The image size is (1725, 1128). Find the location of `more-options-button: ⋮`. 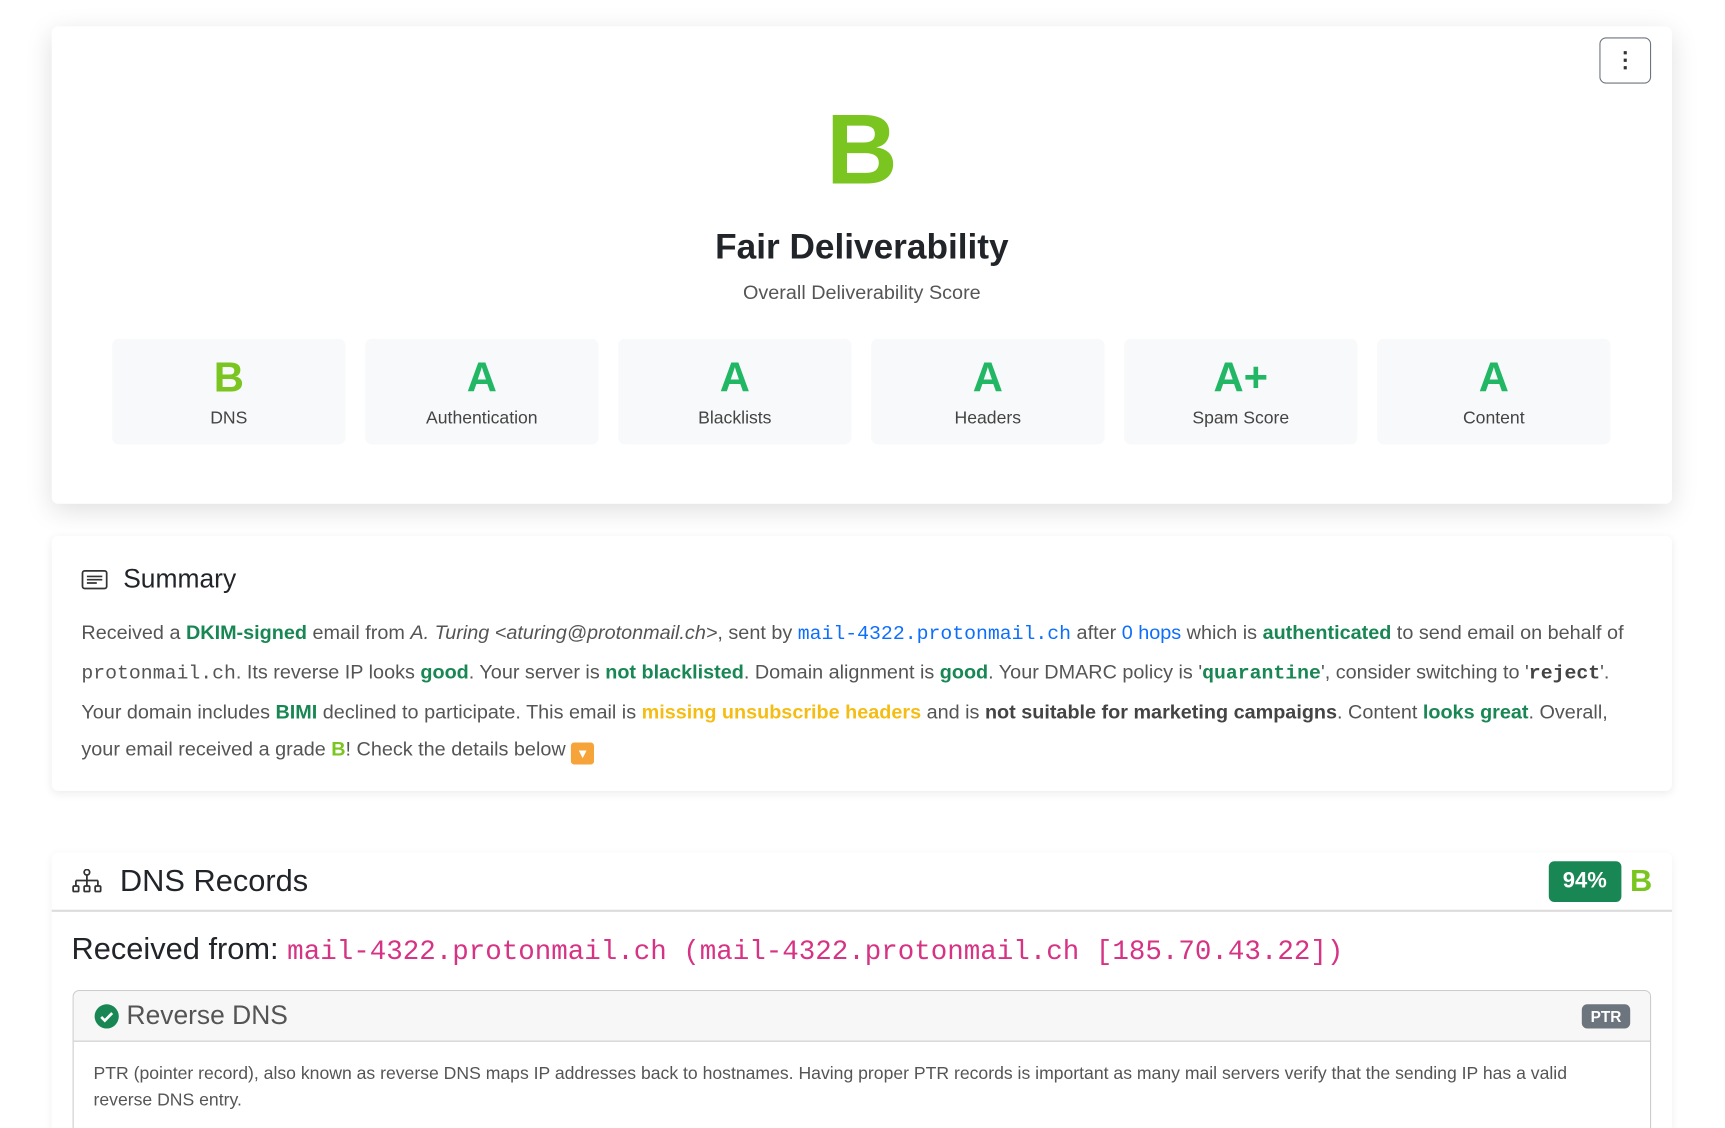

more-options-button: ⋮ is located at coordinates (1625, 60).